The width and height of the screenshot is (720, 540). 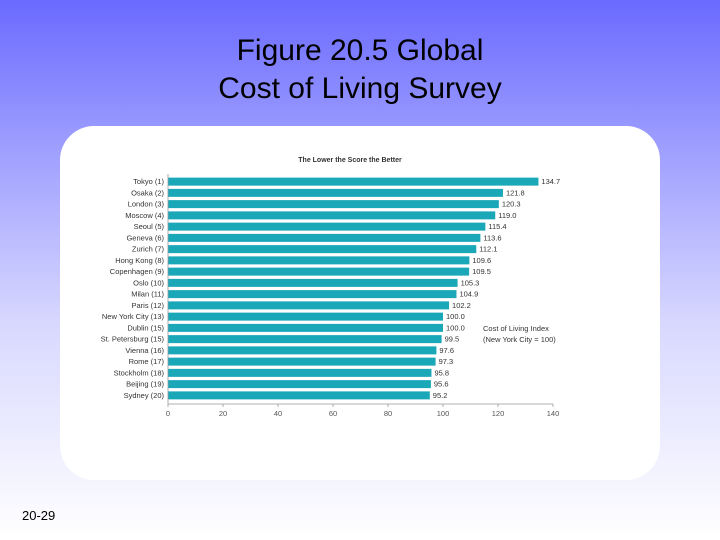 What do you see at coordinates (468, 294) in the screenshot?
I see `value-label: 104.9` at bounding box center [468, 294].